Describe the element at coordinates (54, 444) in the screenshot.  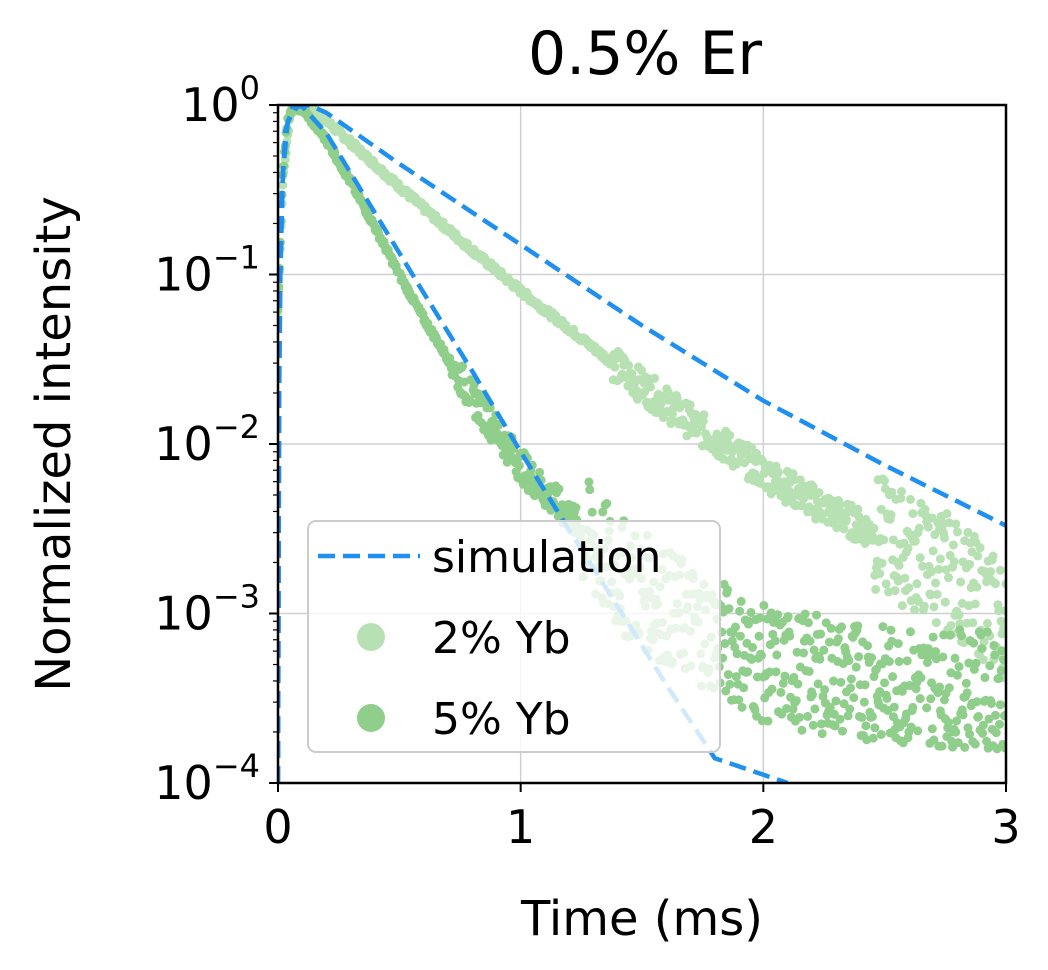
I see `y-axis-label: Normalized intensity` at that location.